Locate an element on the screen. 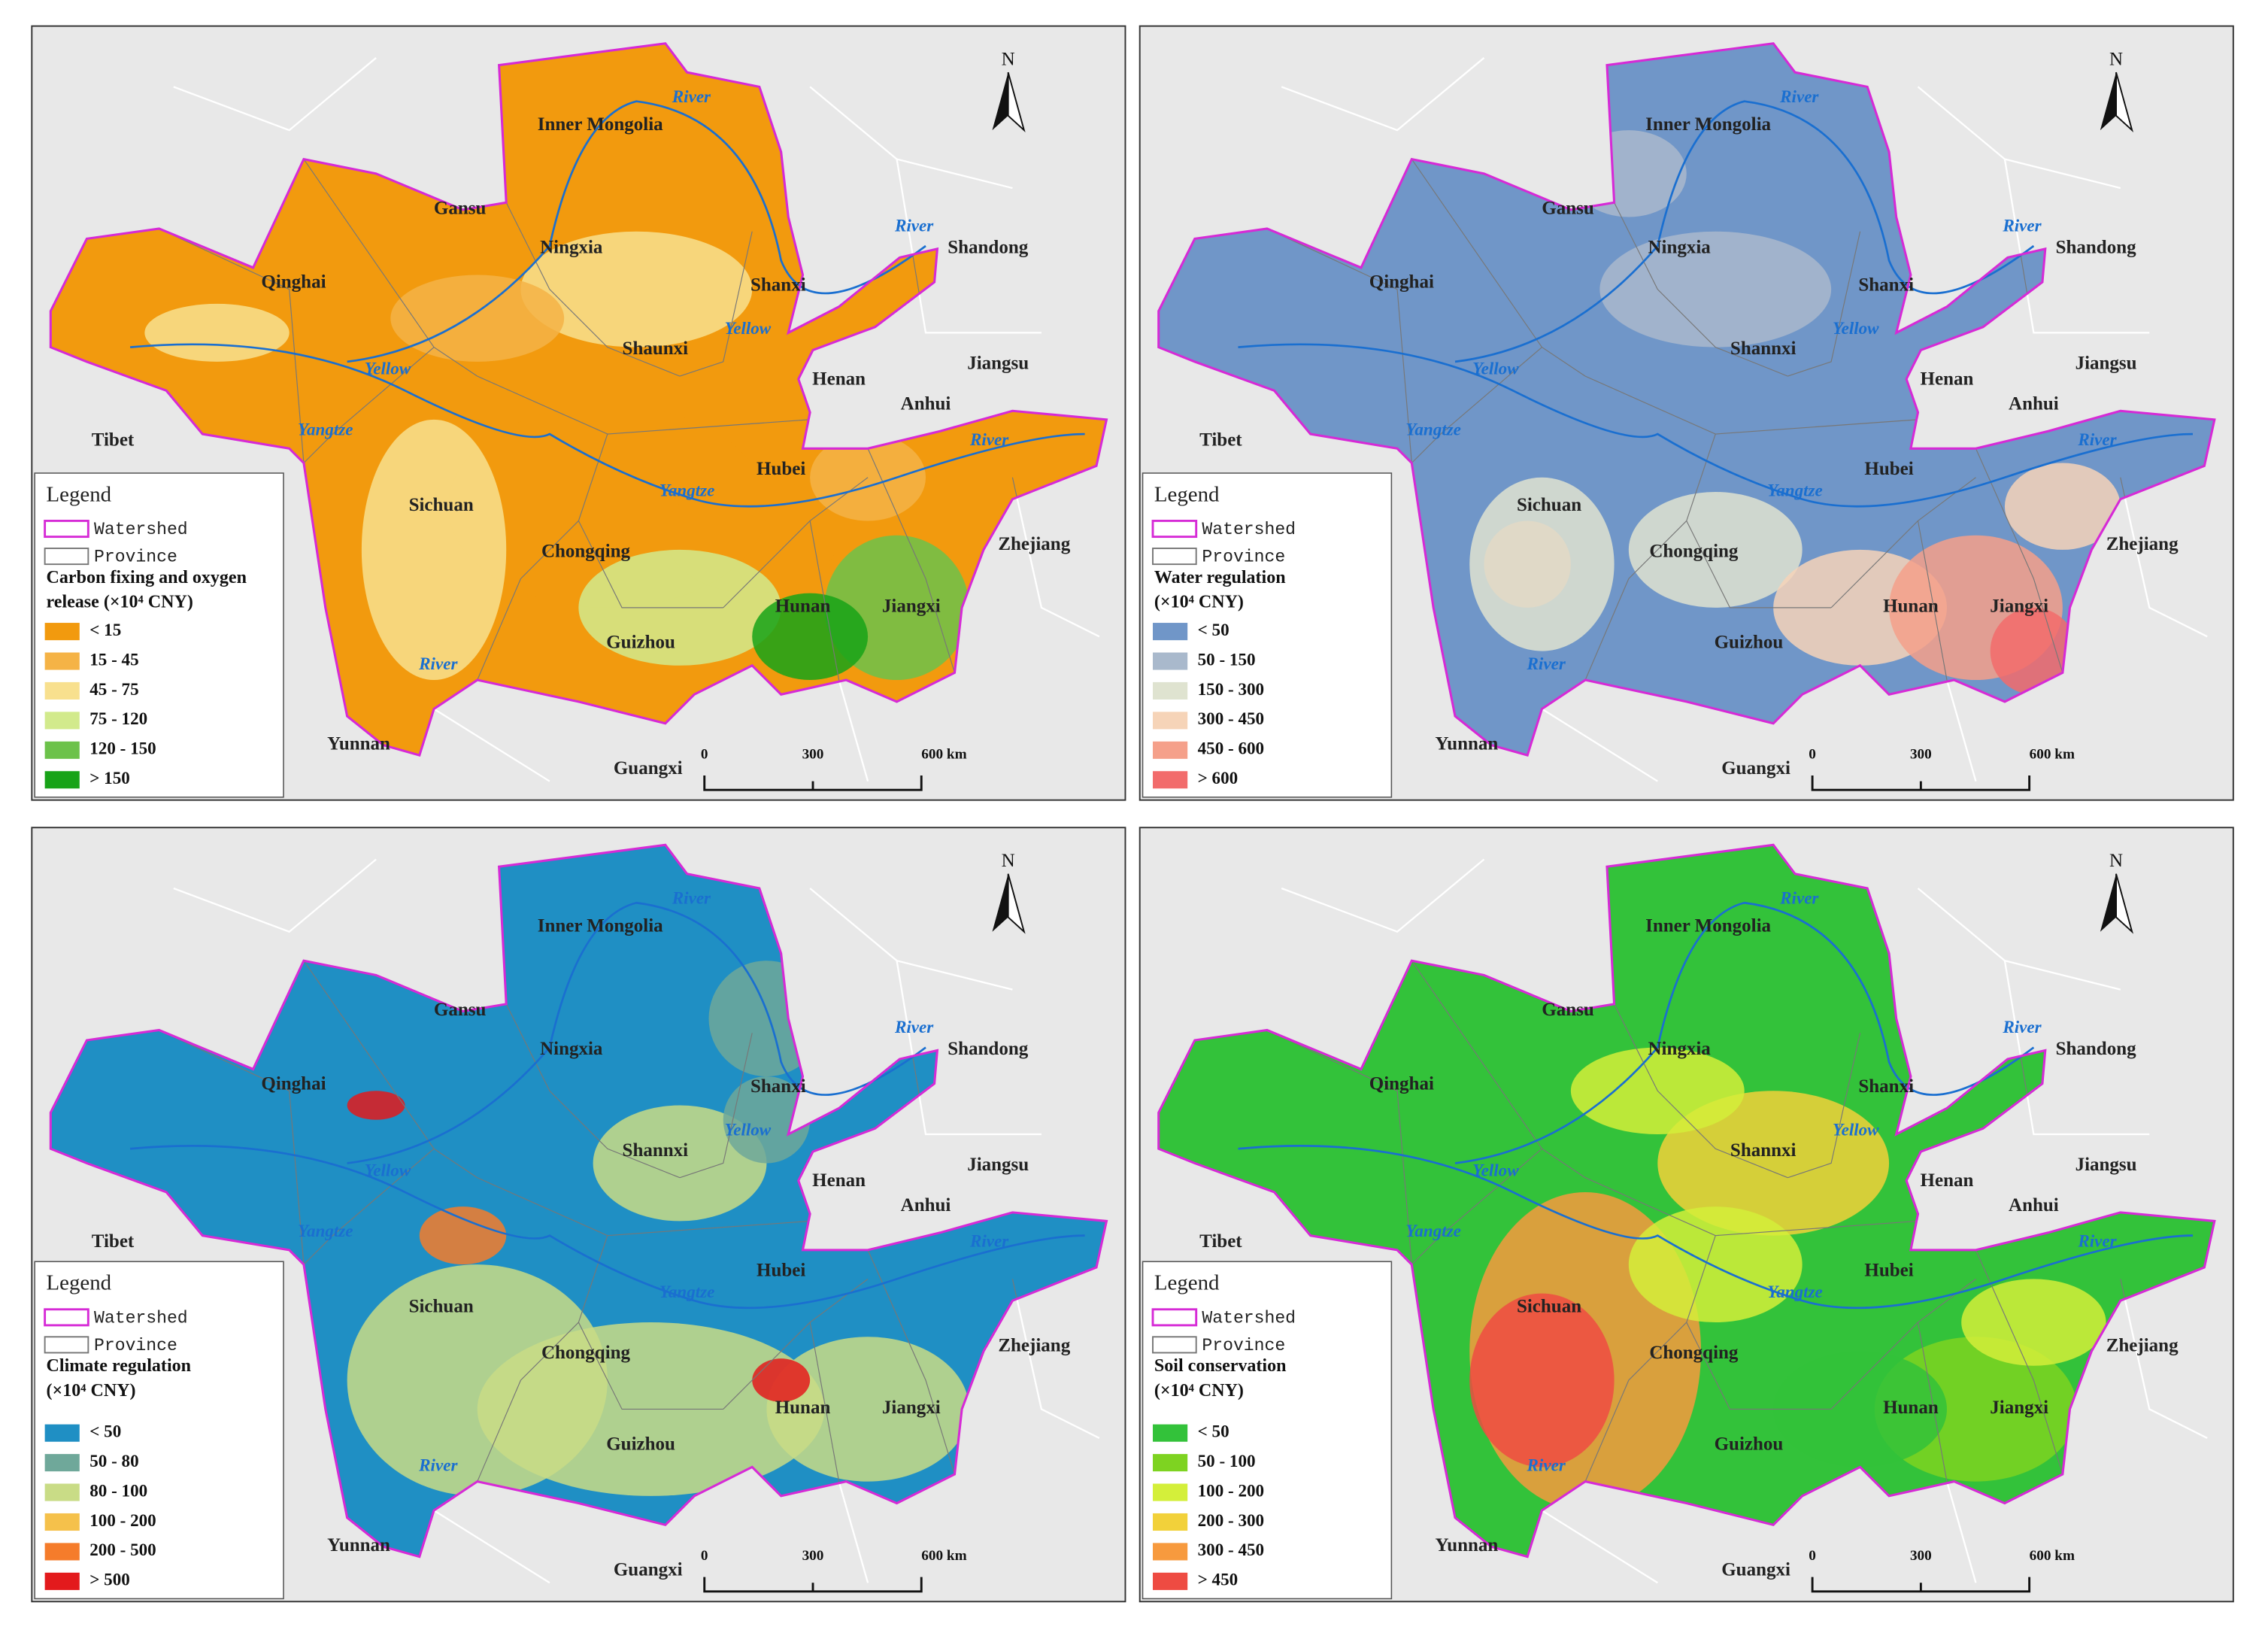  province-label: Jiangxi is located at coordinates (2019, 606).